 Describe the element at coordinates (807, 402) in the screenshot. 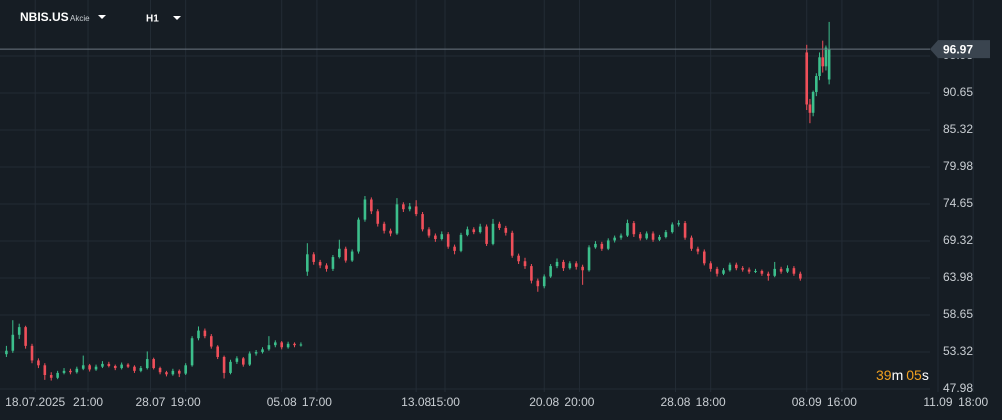

I see `x-tick-label: 08.09` at that location.